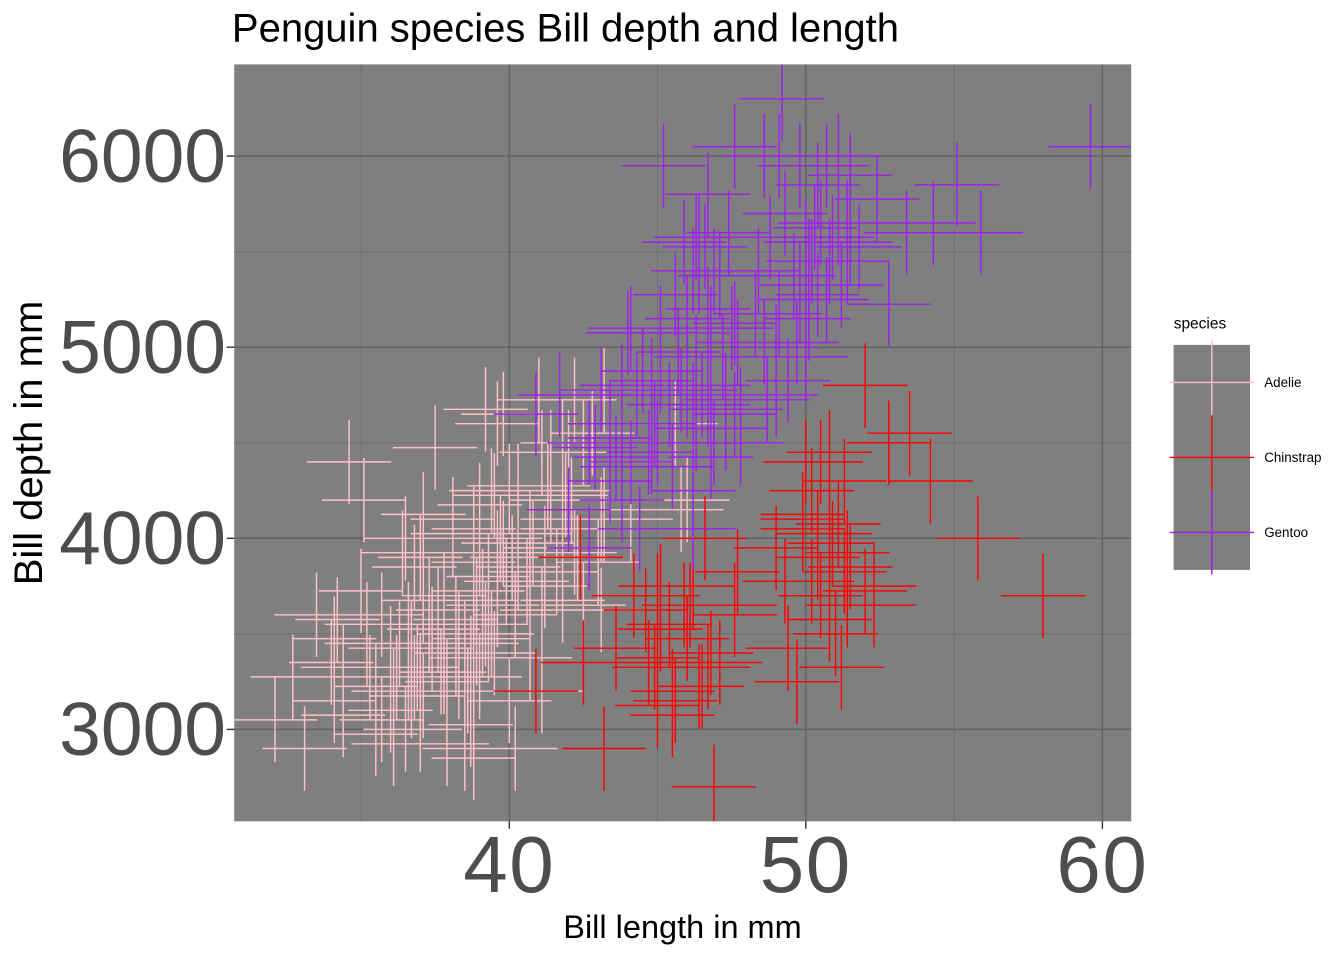 This screenshot has height=960, width=1344. What do you see at coordinates (1292, 457) in the screenshot?
I see `svg-text: Chinstrap` at bounding box center [1292, 457].